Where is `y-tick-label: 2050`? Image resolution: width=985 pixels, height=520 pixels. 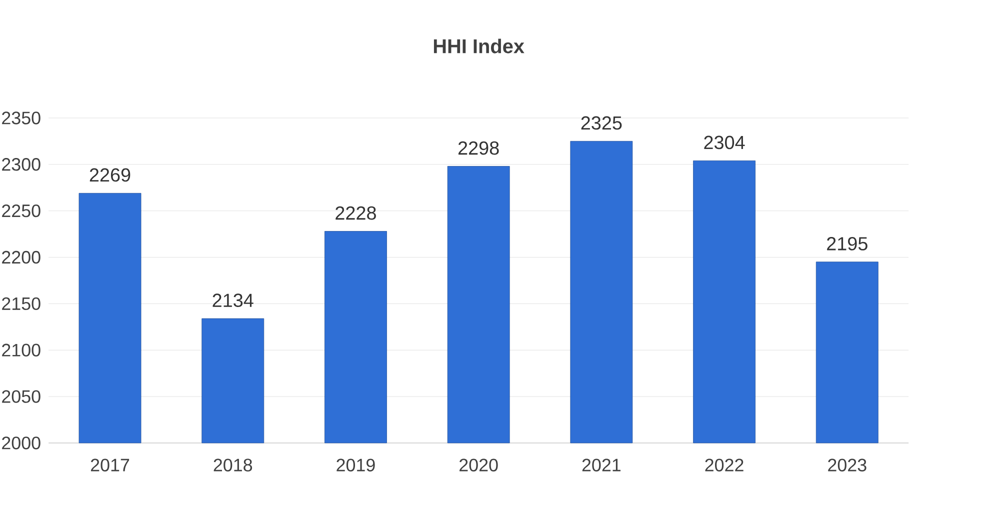 y-tick-label: 2050 is located at coordinates (21, 396).